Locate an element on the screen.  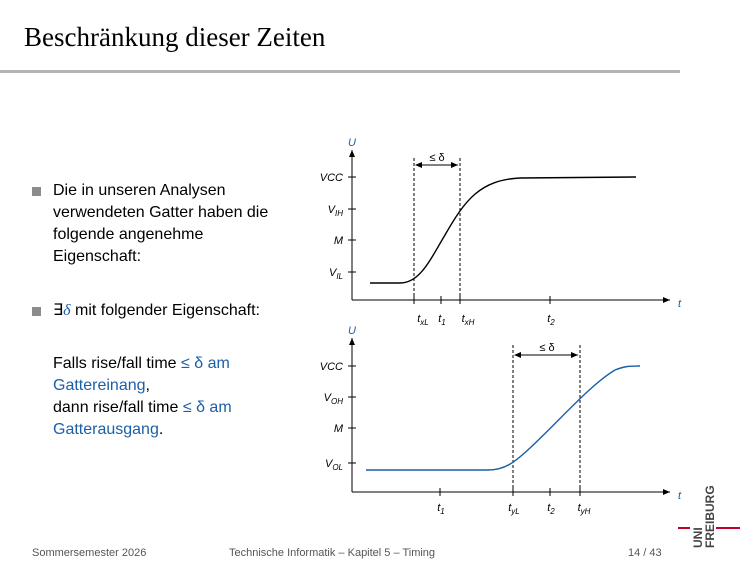
label-sub: xH is located at coordinates (469, 322).